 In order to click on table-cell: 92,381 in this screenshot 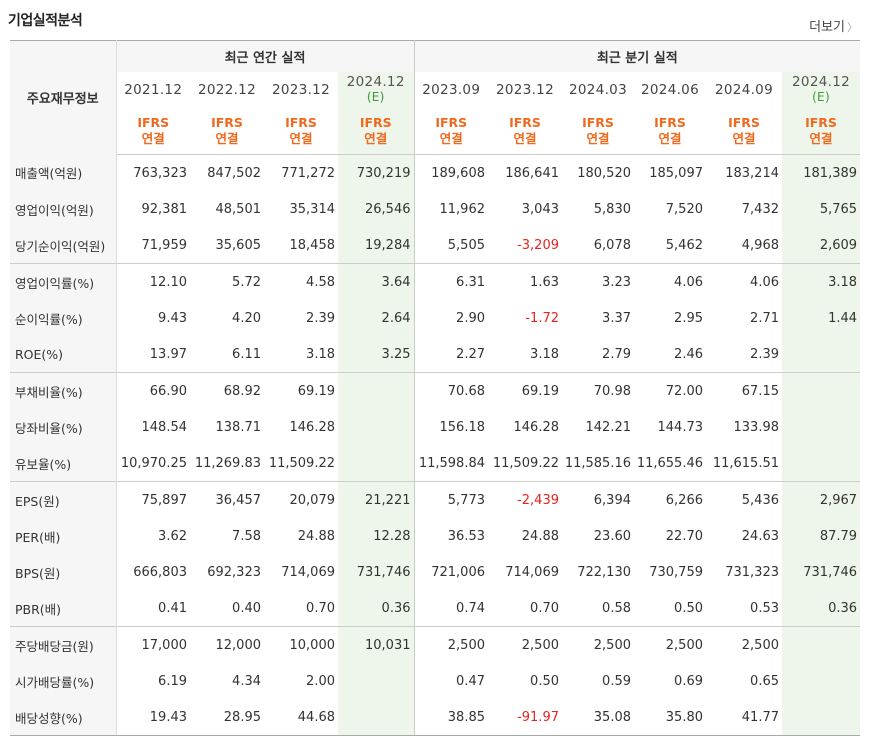, I will do `click(164, 209)`.